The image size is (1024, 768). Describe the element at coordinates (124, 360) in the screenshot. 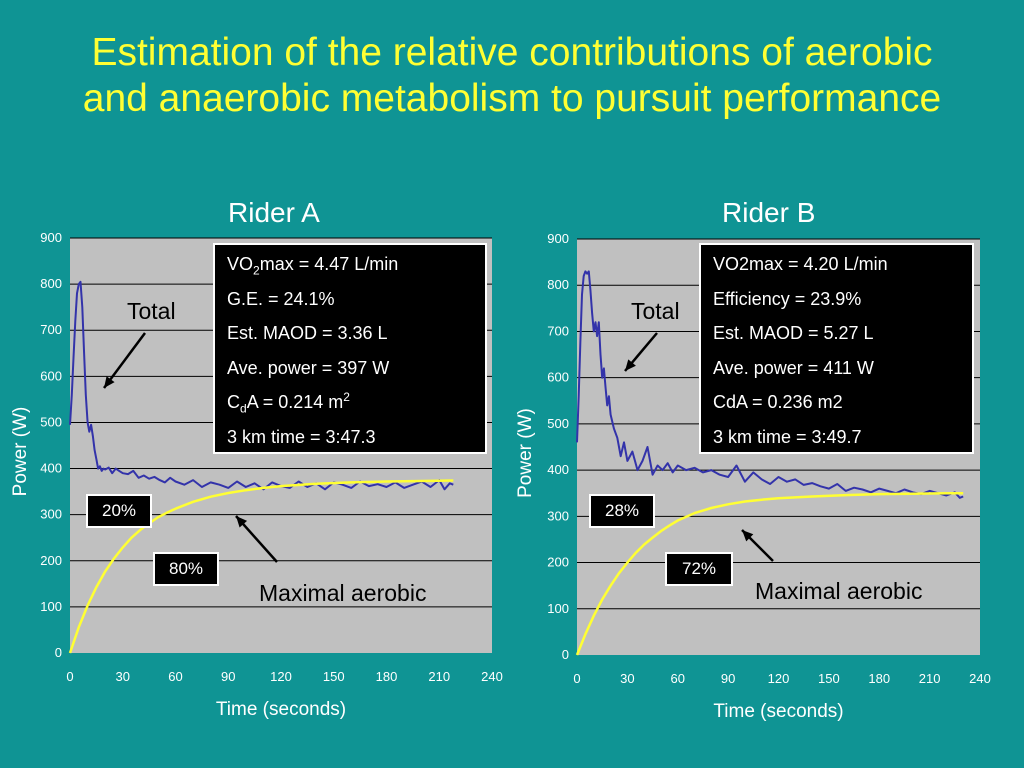

I see `annotation-arrow` at that location.